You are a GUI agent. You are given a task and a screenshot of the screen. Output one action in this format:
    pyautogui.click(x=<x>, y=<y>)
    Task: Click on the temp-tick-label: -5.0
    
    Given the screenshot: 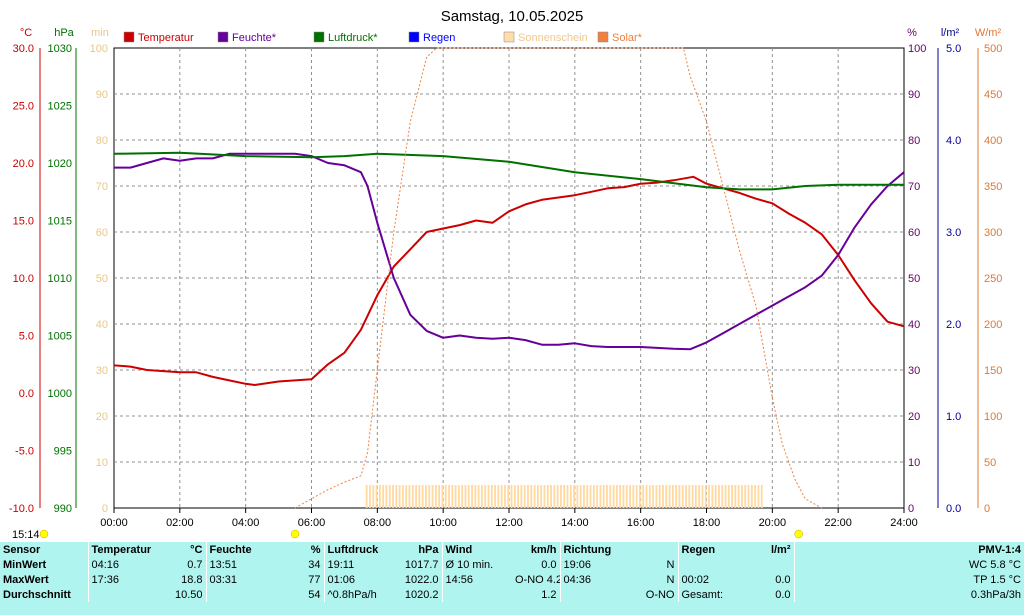 What is the action you would take?
    pyautogui.click(x=24, y=452)
    